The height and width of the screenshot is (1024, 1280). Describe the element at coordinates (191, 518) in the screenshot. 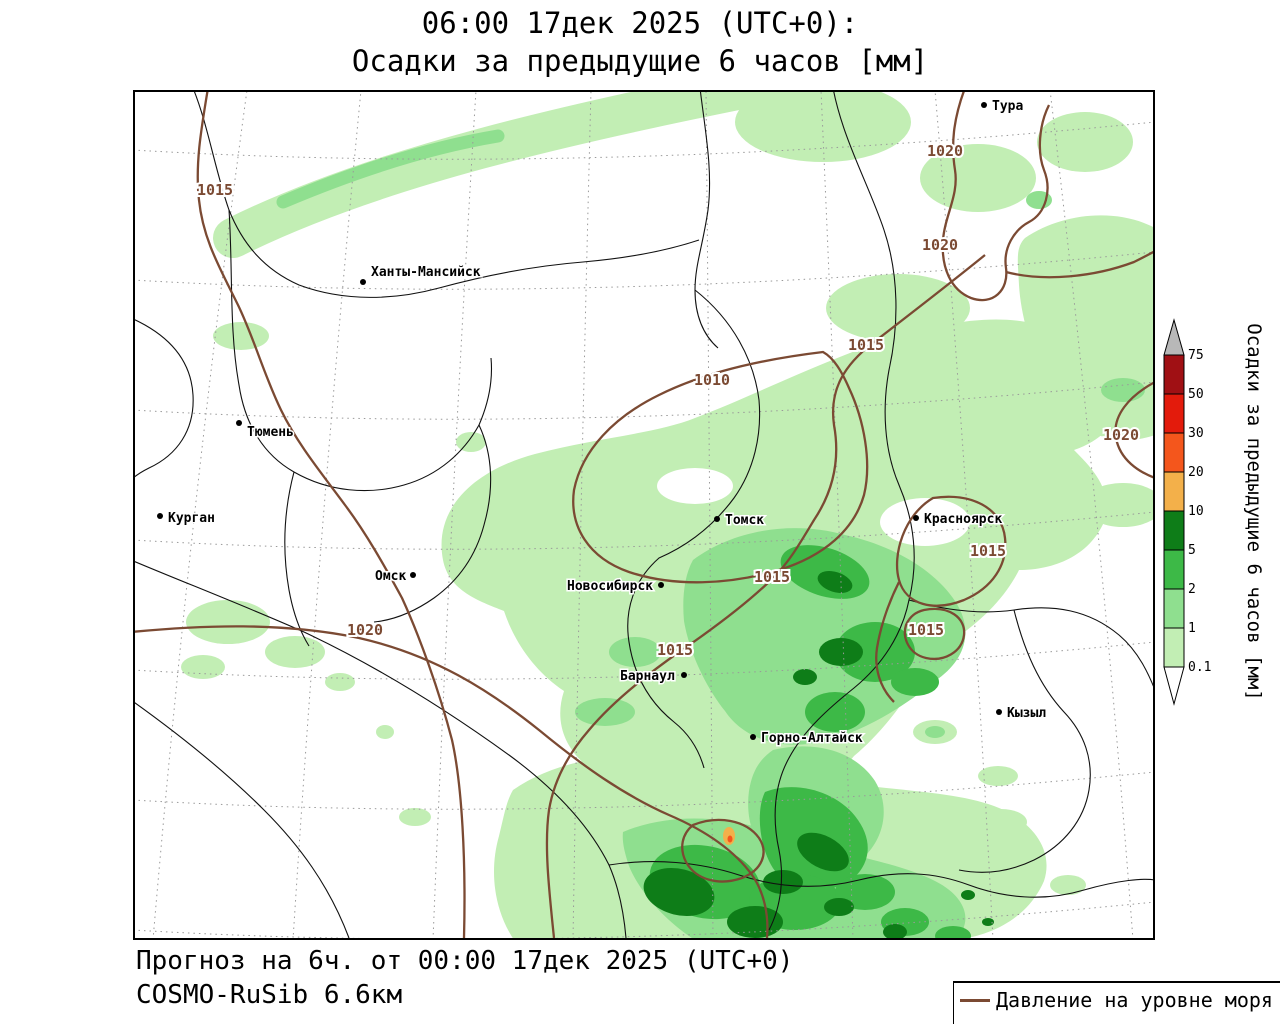

I see `city-label: Курган` at that location.